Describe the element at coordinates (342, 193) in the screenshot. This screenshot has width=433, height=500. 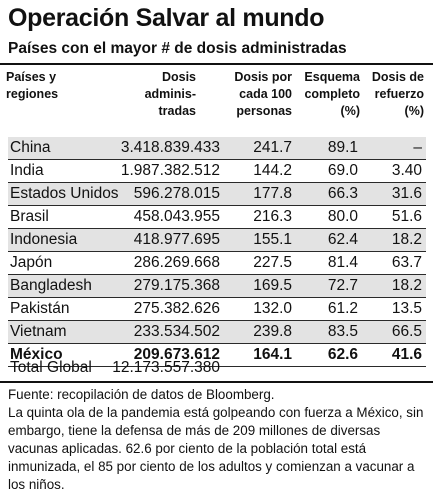
I see `complete-cell: 66.3` at that location.